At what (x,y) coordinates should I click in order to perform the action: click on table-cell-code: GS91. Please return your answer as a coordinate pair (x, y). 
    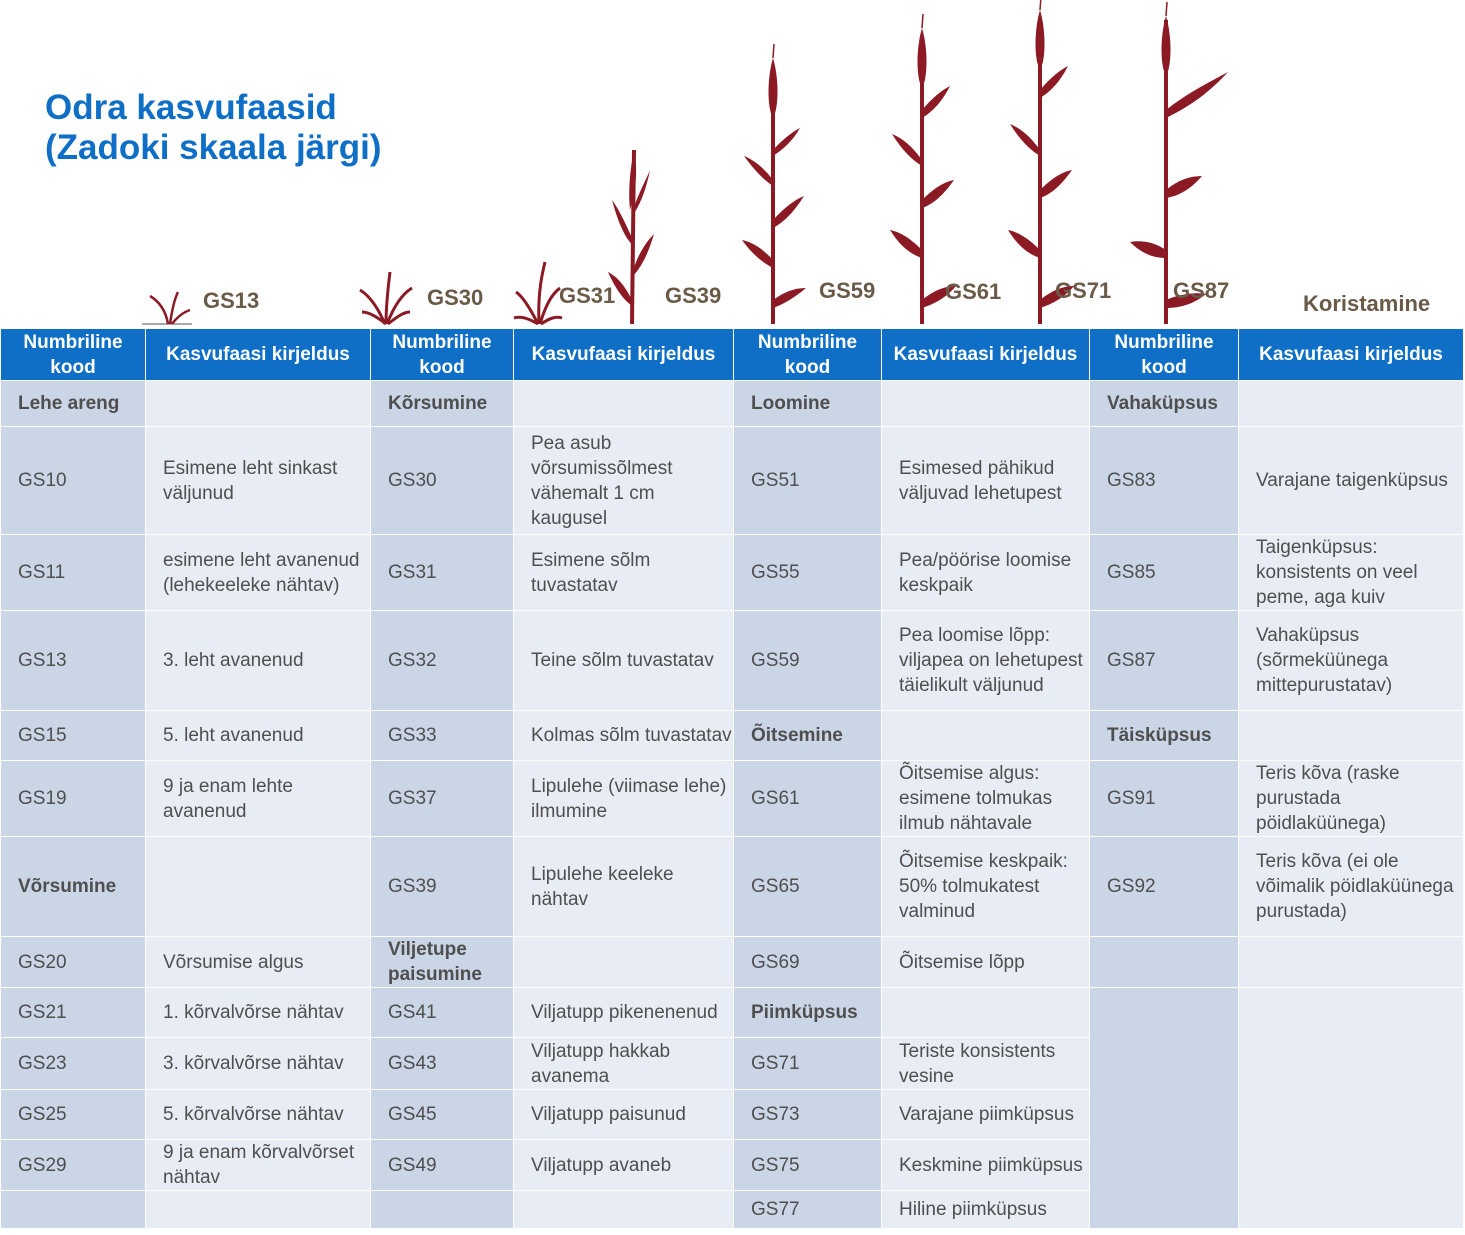
    Looking at the image, I should click on (1164, 798).